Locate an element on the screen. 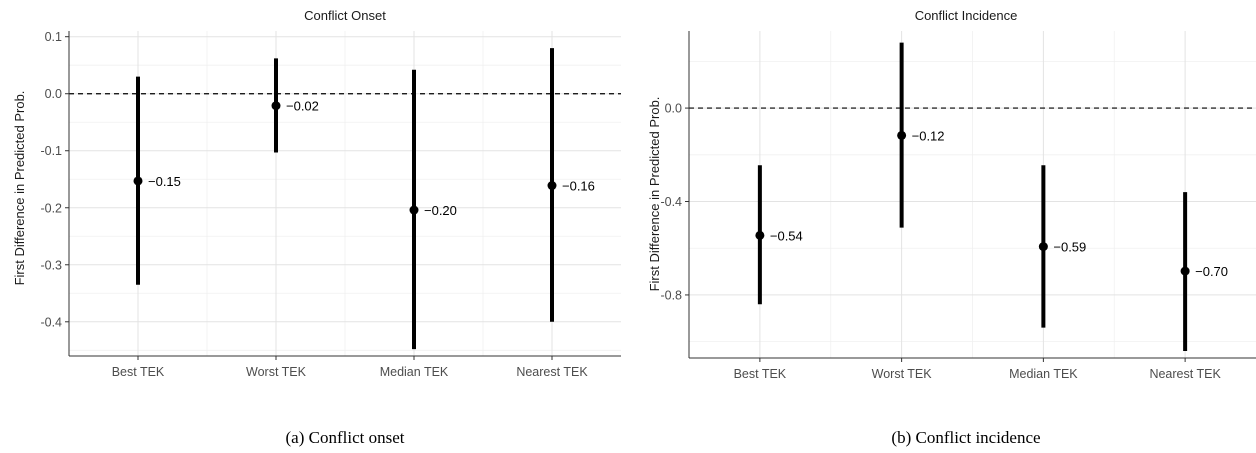 The width and height of the screenshot is (1256, 453). data-label: −0.20 is located at coordinates (440, 210).